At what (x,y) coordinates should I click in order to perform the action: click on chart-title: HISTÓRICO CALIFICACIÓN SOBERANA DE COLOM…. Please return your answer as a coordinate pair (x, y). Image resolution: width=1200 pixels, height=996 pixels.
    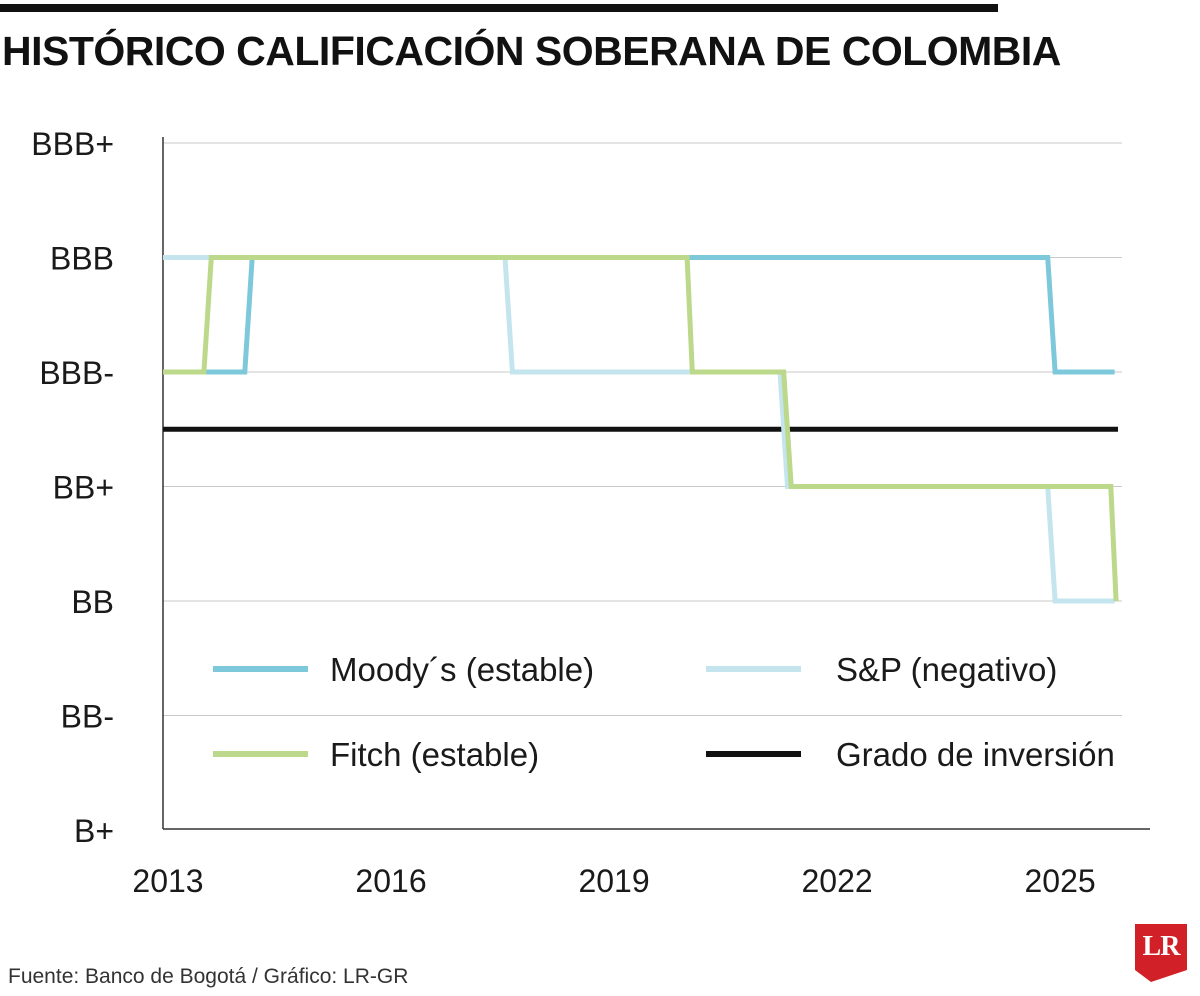
    Looking at the image, I should click on (531, 51).